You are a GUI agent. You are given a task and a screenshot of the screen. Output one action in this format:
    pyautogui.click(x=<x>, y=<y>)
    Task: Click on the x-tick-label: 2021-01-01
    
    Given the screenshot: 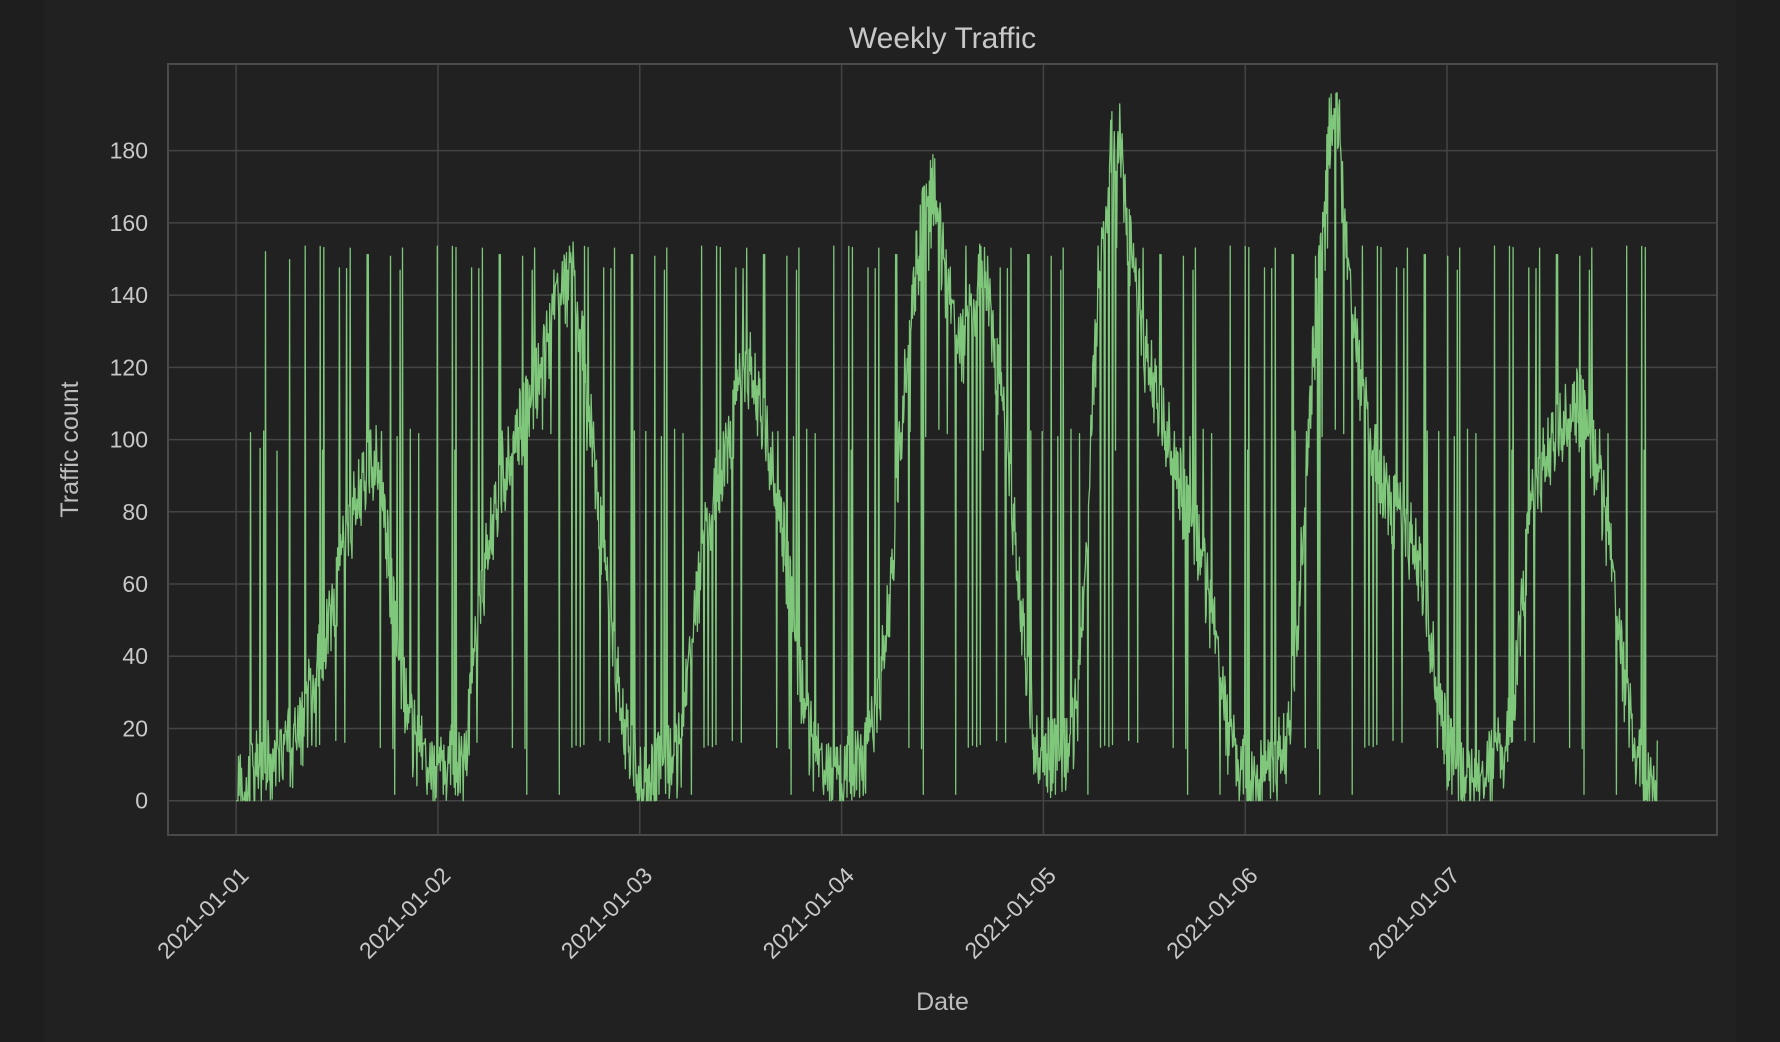 What is the action you would take?
    pyautogui.click(x=203, y=913)
    